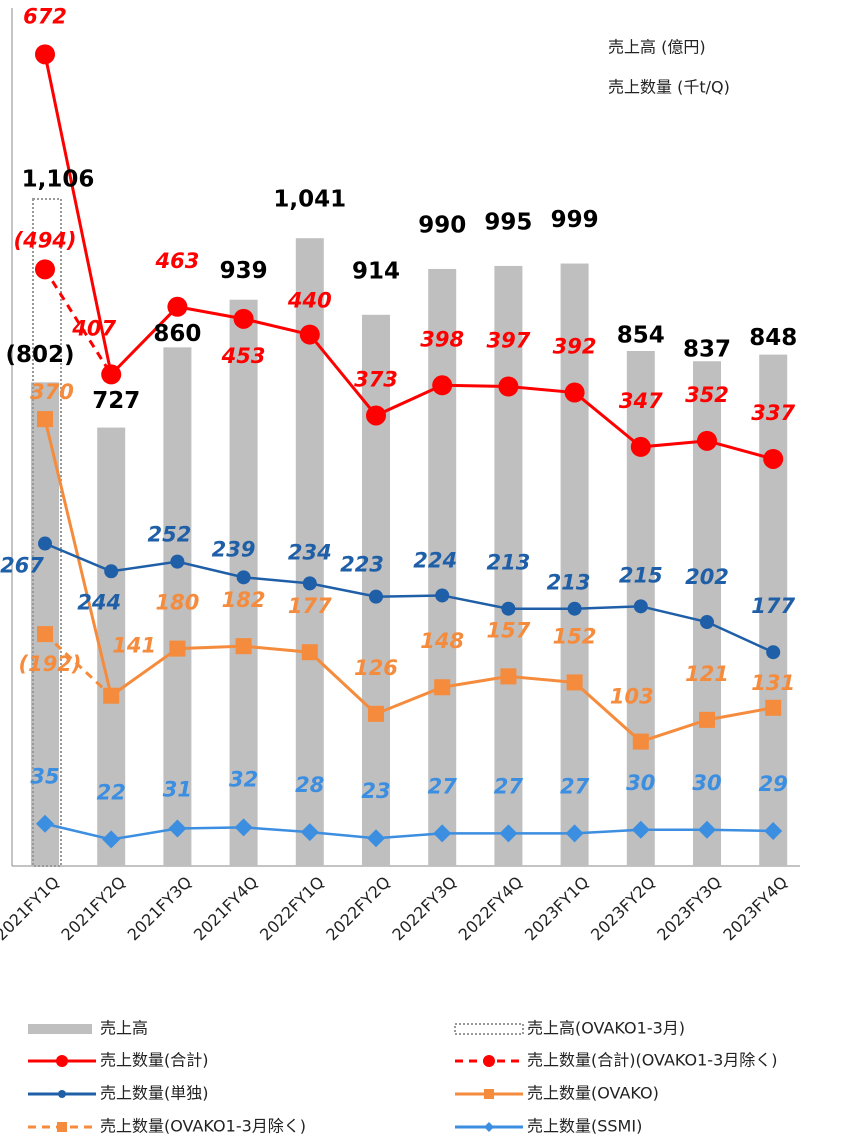 The height and width of the screenshot is (1143, 850). What do you see at coordinates (689, 909) in the screenshot?
I see `x-tick-label: 2023FY3Q` at bounding box center [689, 909].